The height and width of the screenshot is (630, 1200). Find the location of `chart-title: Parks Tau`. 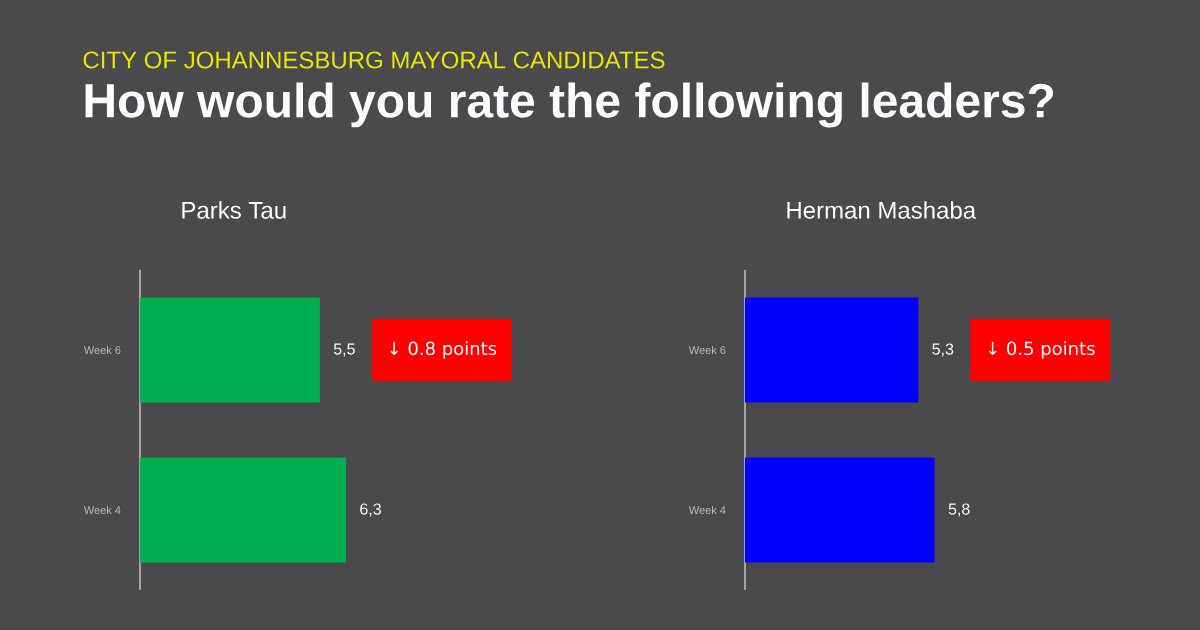

chart-title: Parks Tau is located at coordinates (234, 210).